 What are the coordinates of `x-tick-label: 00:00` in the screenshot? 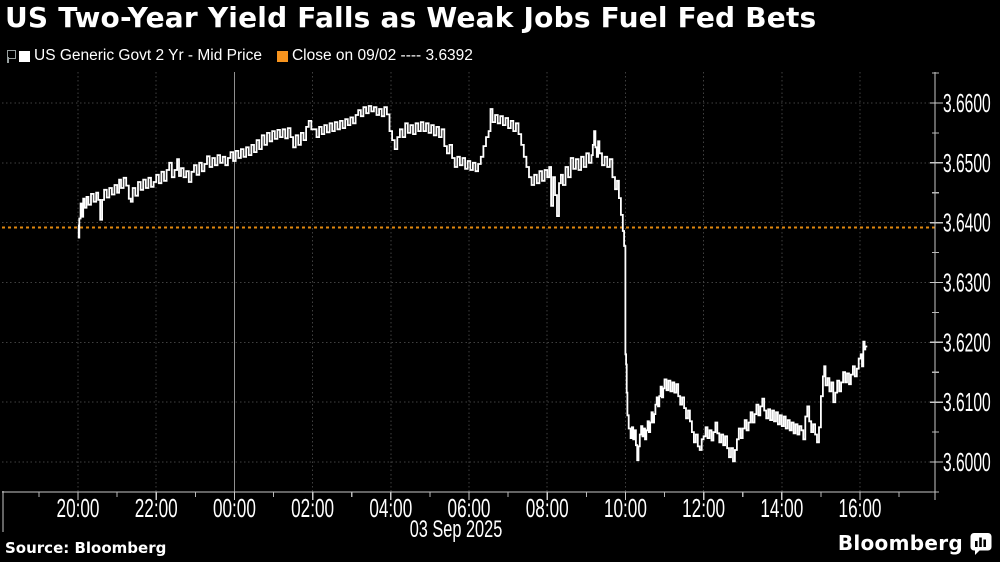 It's located at (234, 508).